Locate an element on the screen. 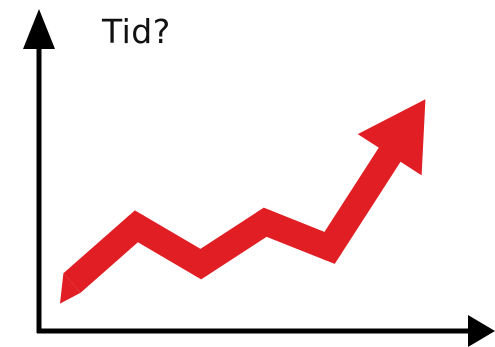  y-axis-label: Tid? is located at coordinates (136, 31).